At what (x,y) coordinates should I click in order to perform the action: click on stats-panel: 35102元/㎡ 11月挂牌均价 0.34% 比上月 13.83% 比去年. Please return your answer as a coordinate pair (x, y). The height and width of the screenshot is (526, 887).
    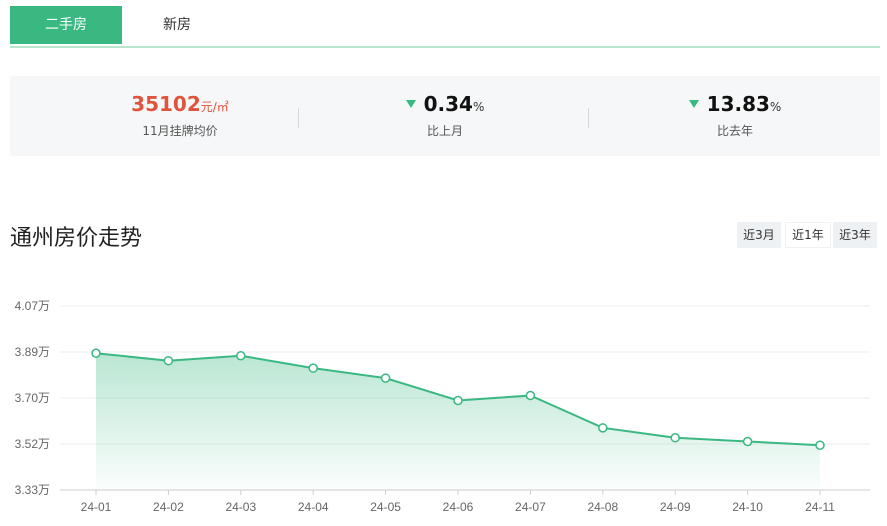
    Looking at the image, I should click on (445, 116).